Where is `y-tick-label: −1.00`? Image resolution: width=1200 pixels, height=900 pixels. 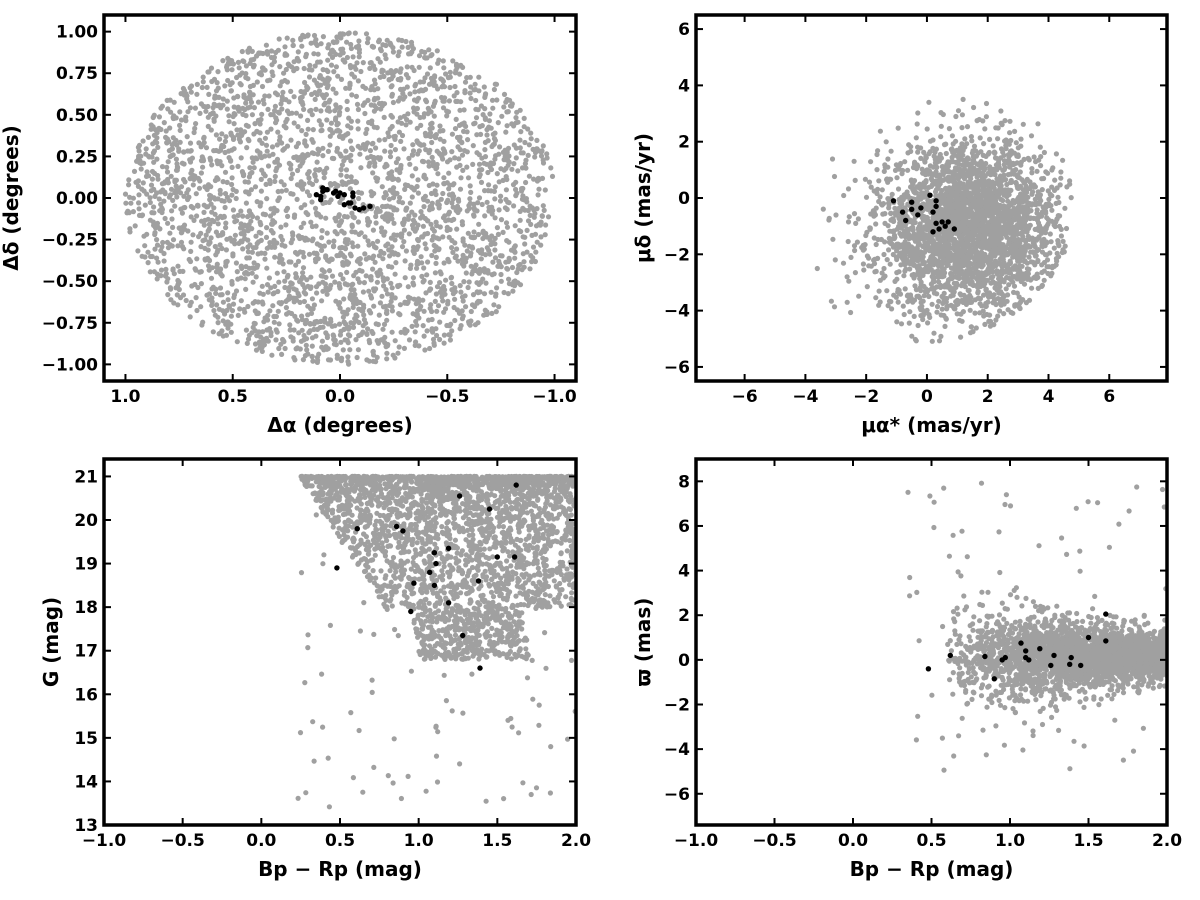 y-tick-label: −1.00 is located at coordinates (70, 365).